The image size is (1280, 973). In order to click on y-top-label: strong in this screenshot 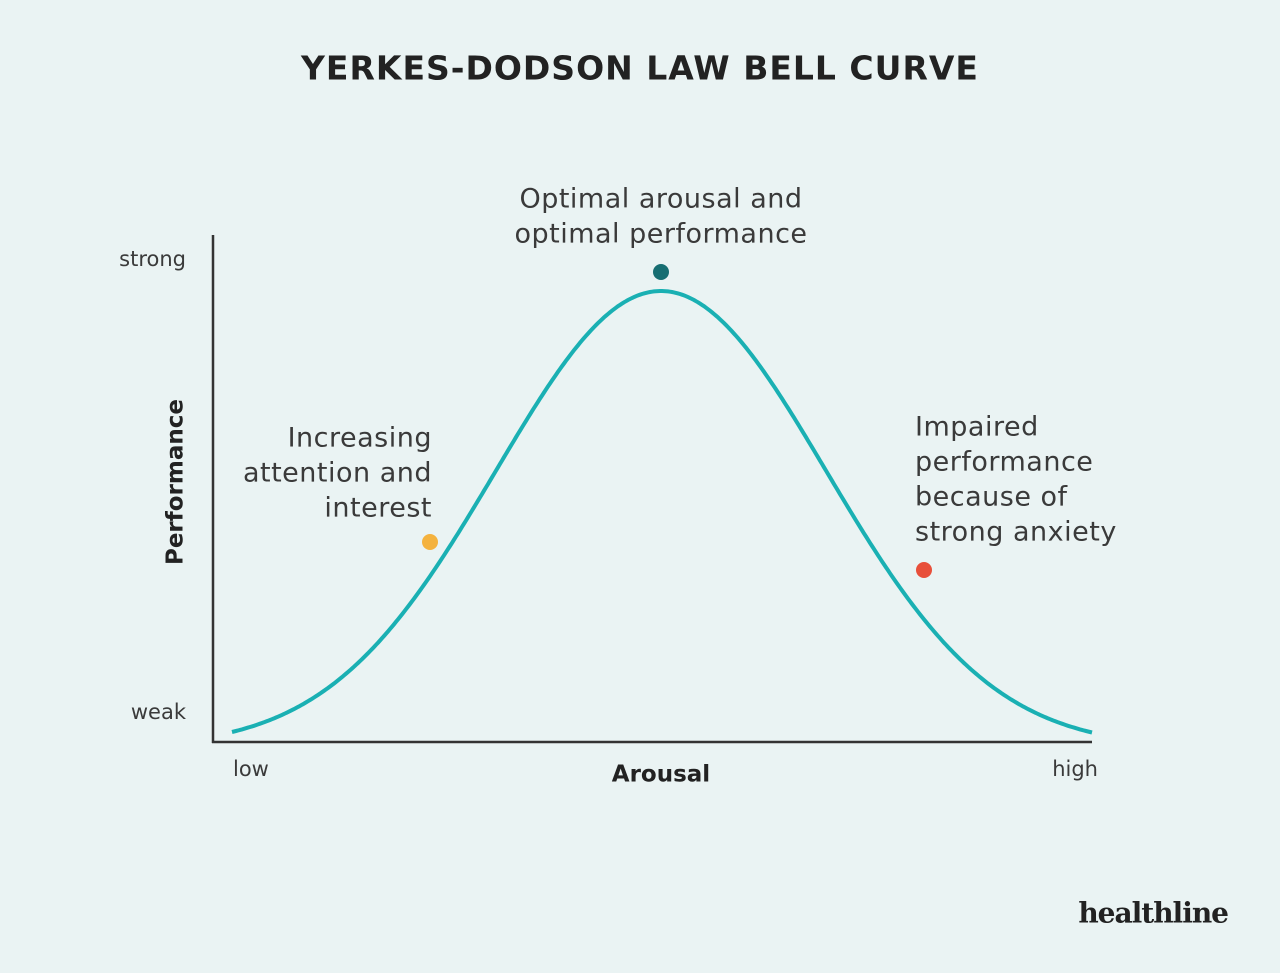, I will do `click(152, 259)`.